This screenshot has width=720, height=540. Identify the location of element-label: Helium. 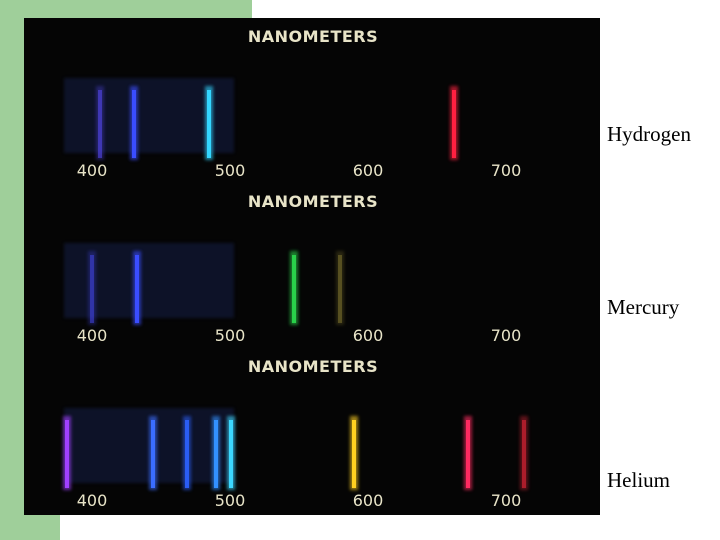
(638, 480).